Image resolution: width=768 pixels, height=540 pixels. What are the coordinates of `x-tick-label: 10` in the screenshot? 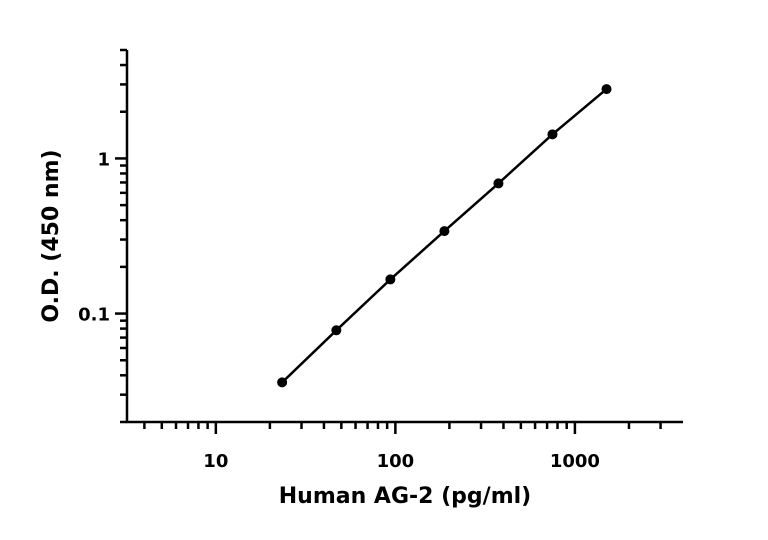 It's located at (215, 461).